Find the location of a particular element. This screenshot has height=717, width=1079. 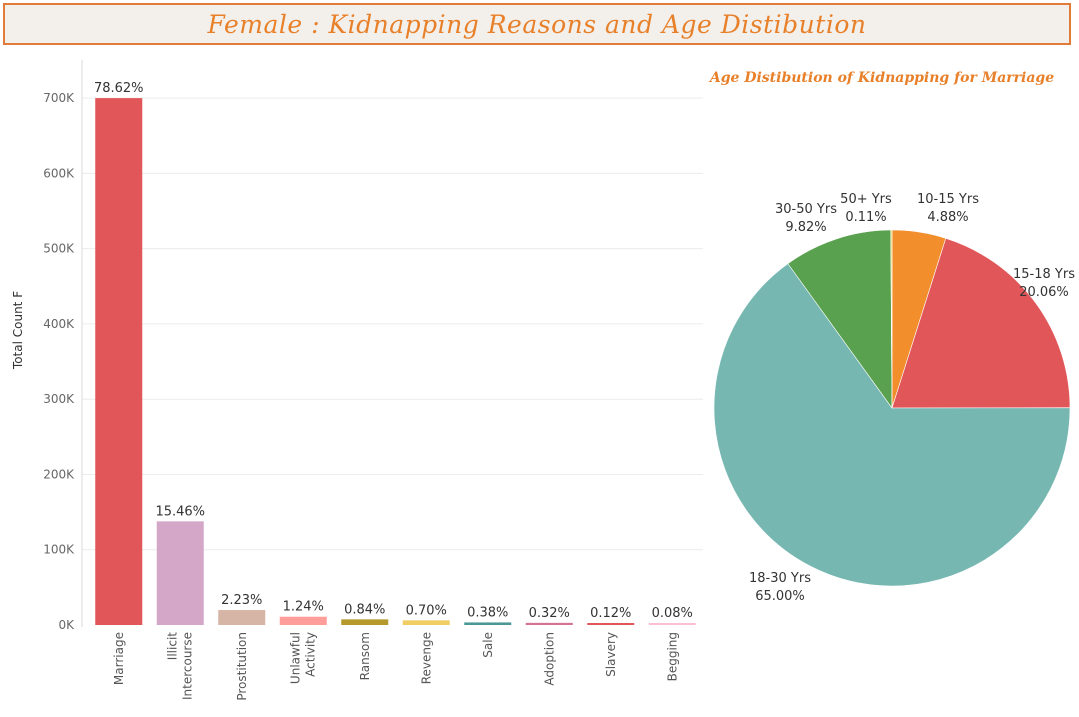

bar-y-tick-label: 100K is located at coordinates (59, 550).